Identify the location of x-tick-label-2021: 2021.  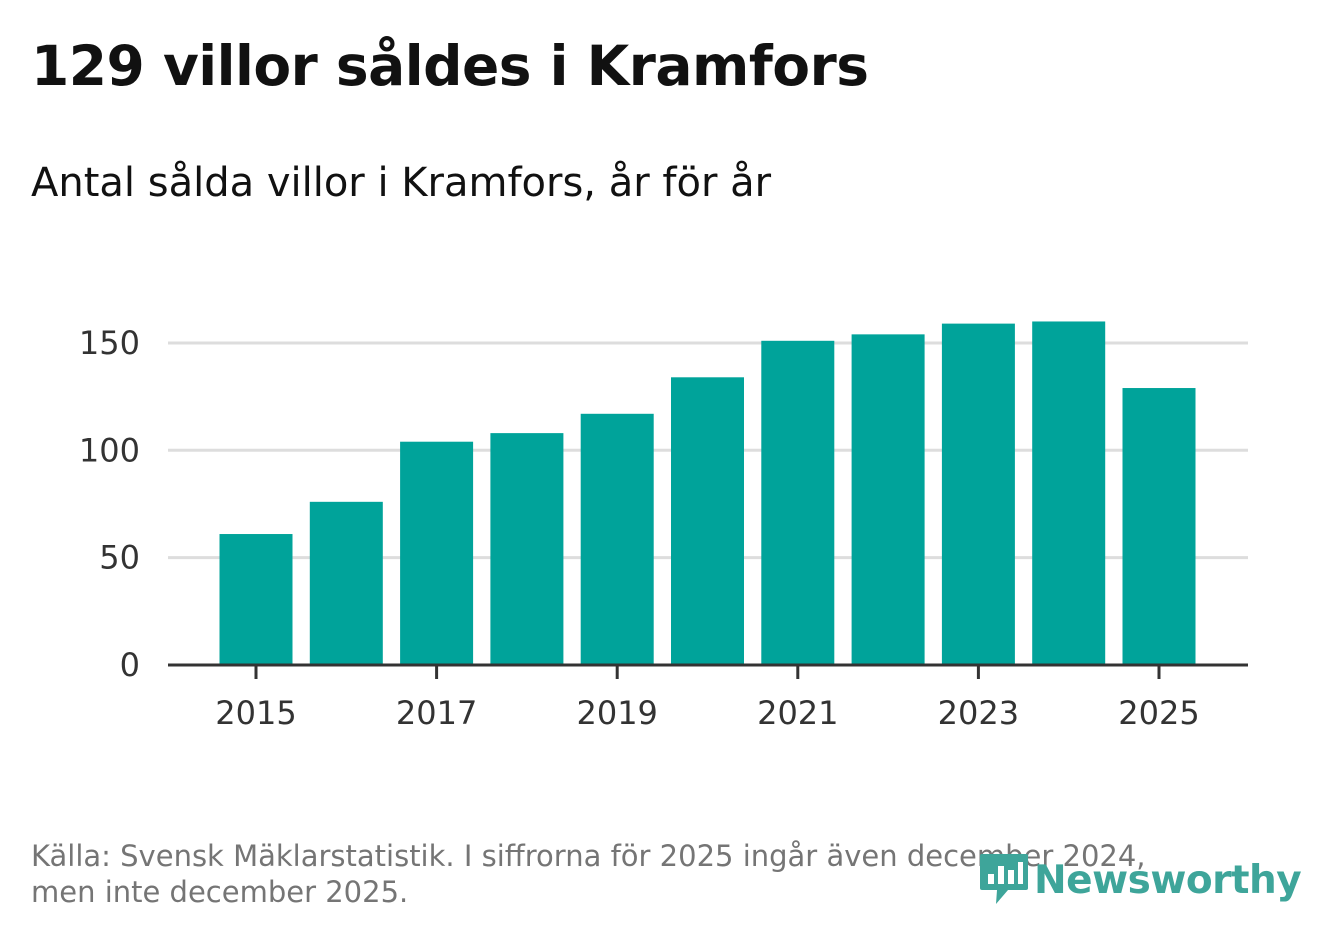
(797, 713).